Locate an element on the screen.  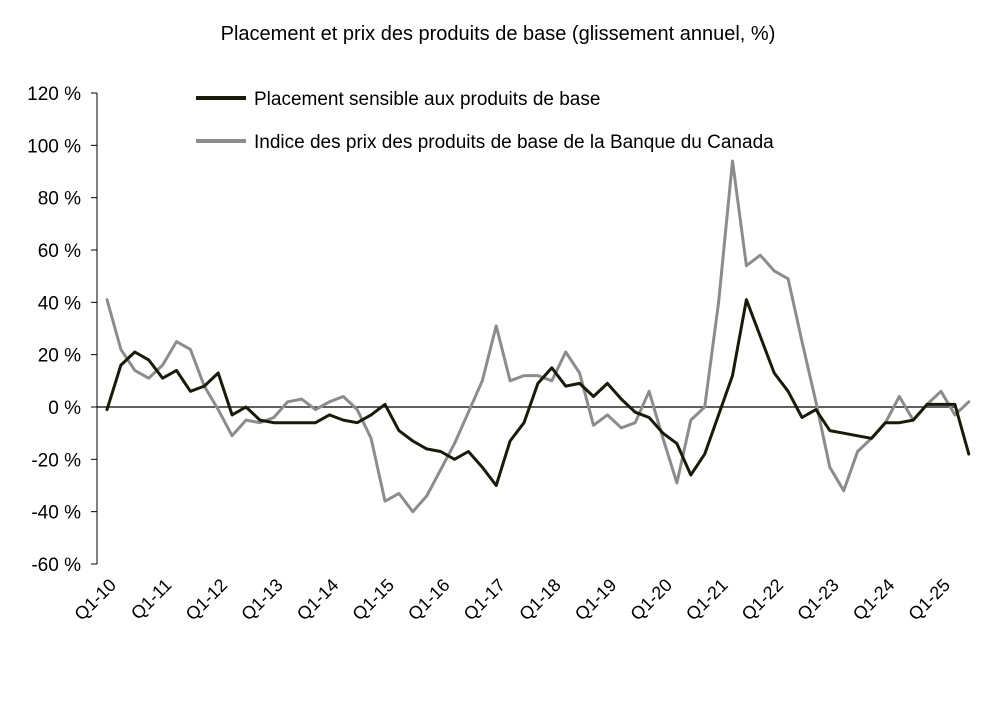
y-tick-label: -40 % is located at coordinates (56, 513).